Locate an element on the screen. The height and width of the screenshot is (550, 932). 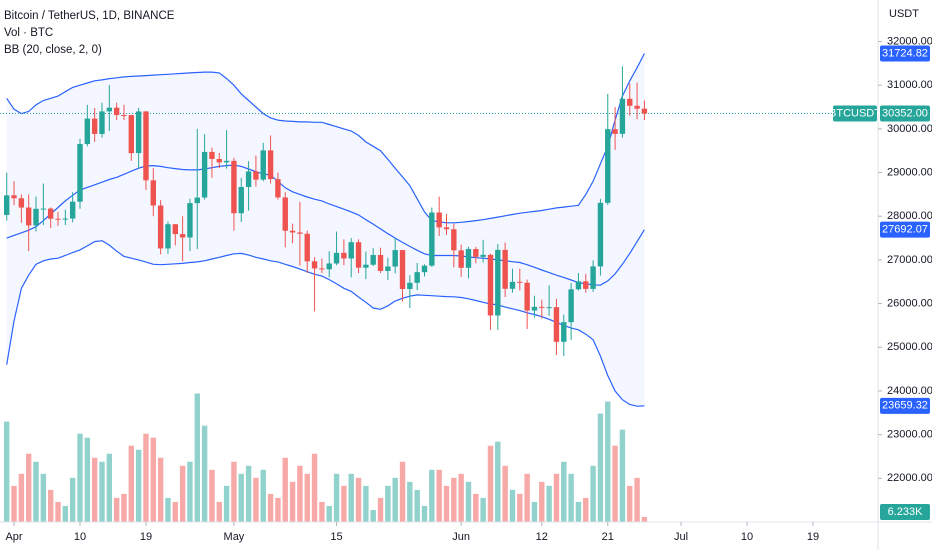
axis-unit: USDT is located at coordinates (904, 14).